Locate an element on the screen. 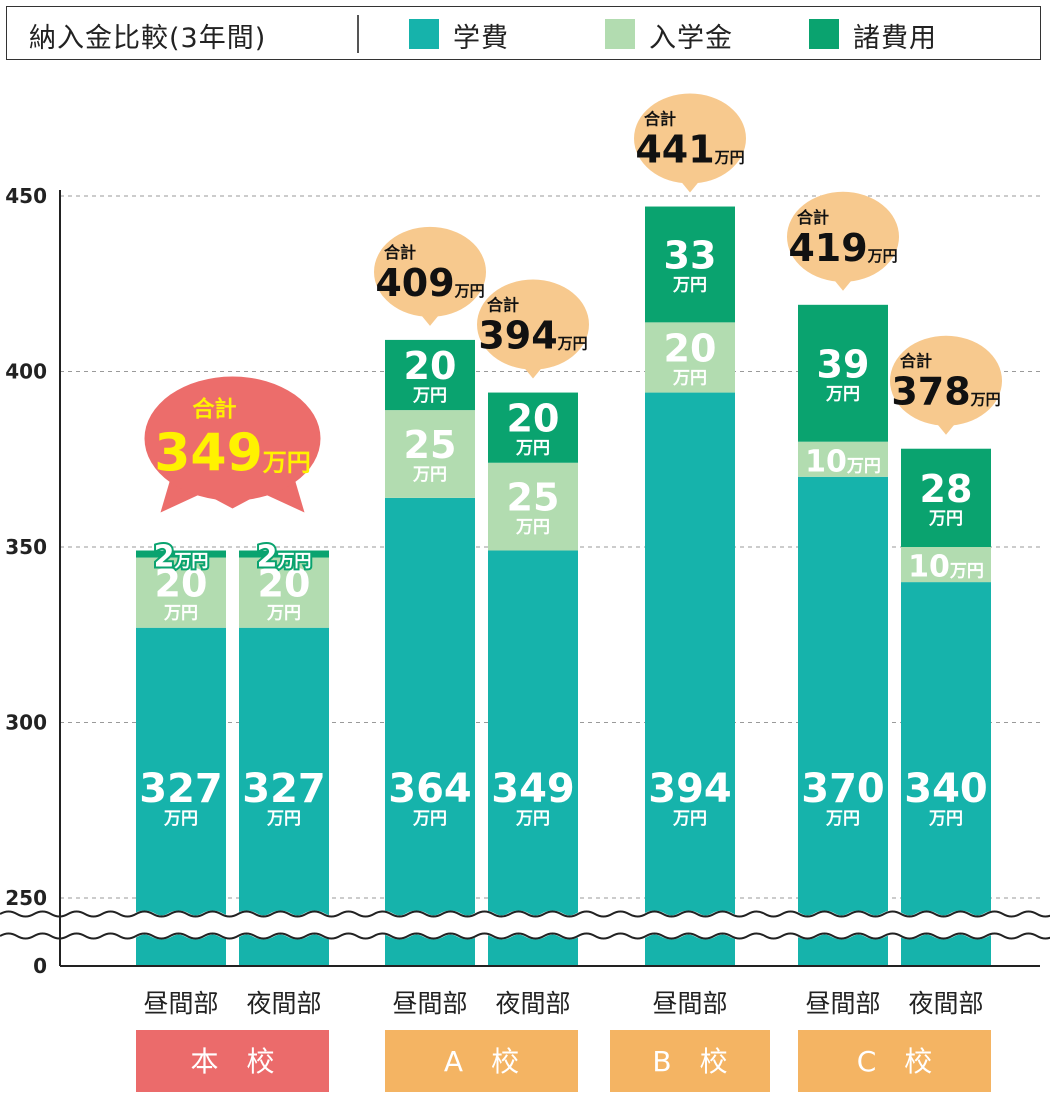 This screenshot has width=1050, height=1100. y-tick-label: 350 is located at coordinates (26, 547).